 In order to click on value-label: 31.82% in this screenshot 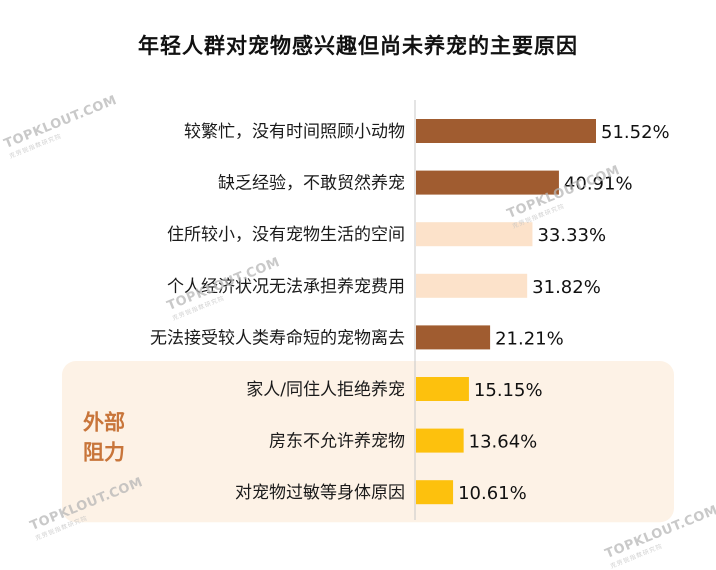, I will do `click(566, 287)`.